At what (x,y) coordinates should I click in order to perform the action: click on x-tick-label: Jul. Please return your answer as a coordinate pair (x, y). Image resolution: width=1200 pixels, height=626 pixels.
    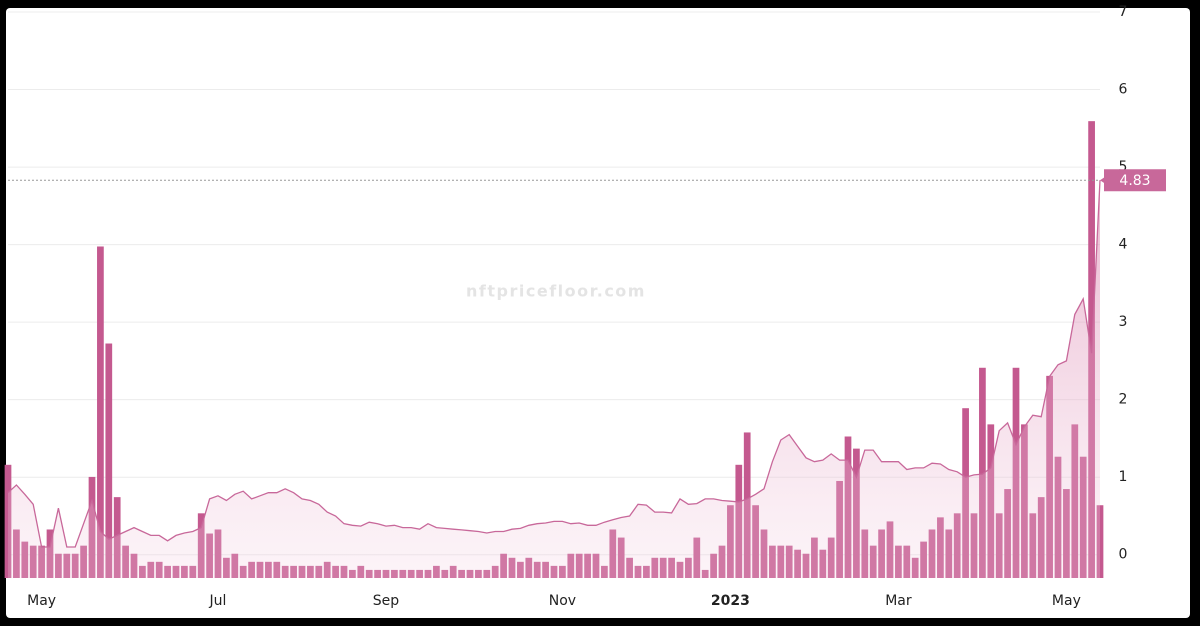
    Looking at the image, I should click on (218, 601).